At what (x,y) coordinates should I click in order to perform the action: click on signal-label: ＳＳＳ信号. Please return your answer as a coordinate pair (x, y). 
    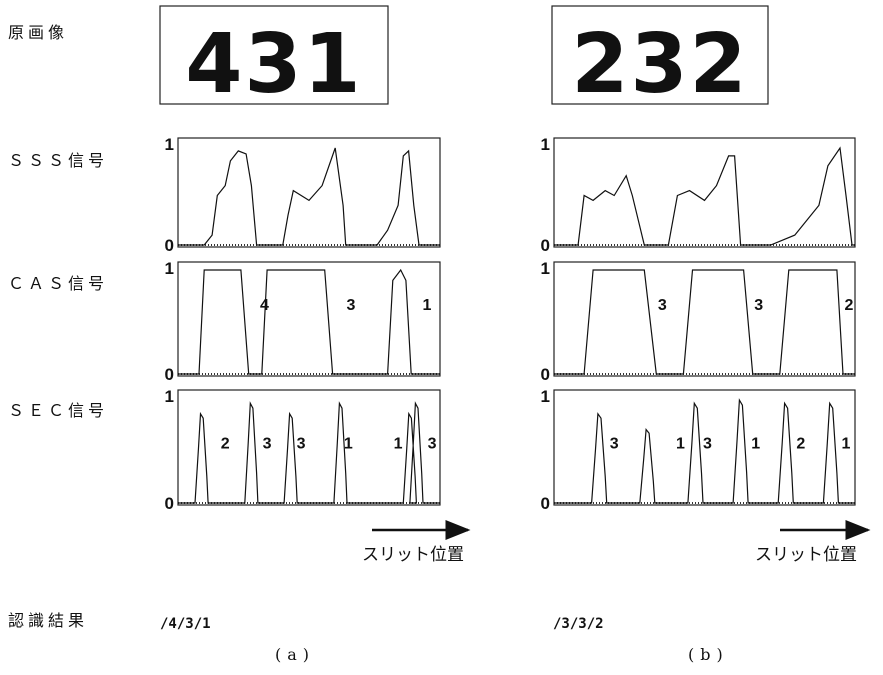
    Looking at the image, I should click on (58, 160).